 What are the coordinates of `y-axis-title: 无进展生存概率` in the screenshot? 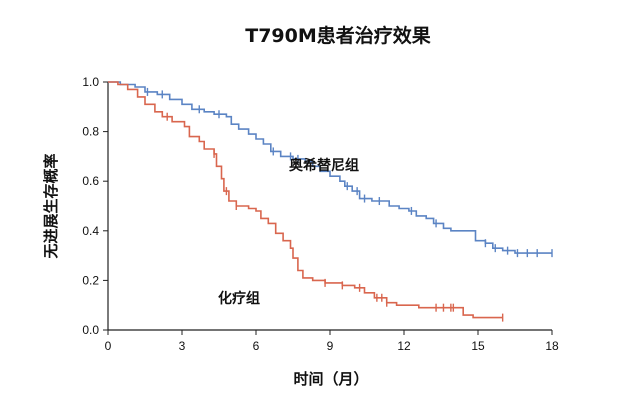 It's located at (51, 206).